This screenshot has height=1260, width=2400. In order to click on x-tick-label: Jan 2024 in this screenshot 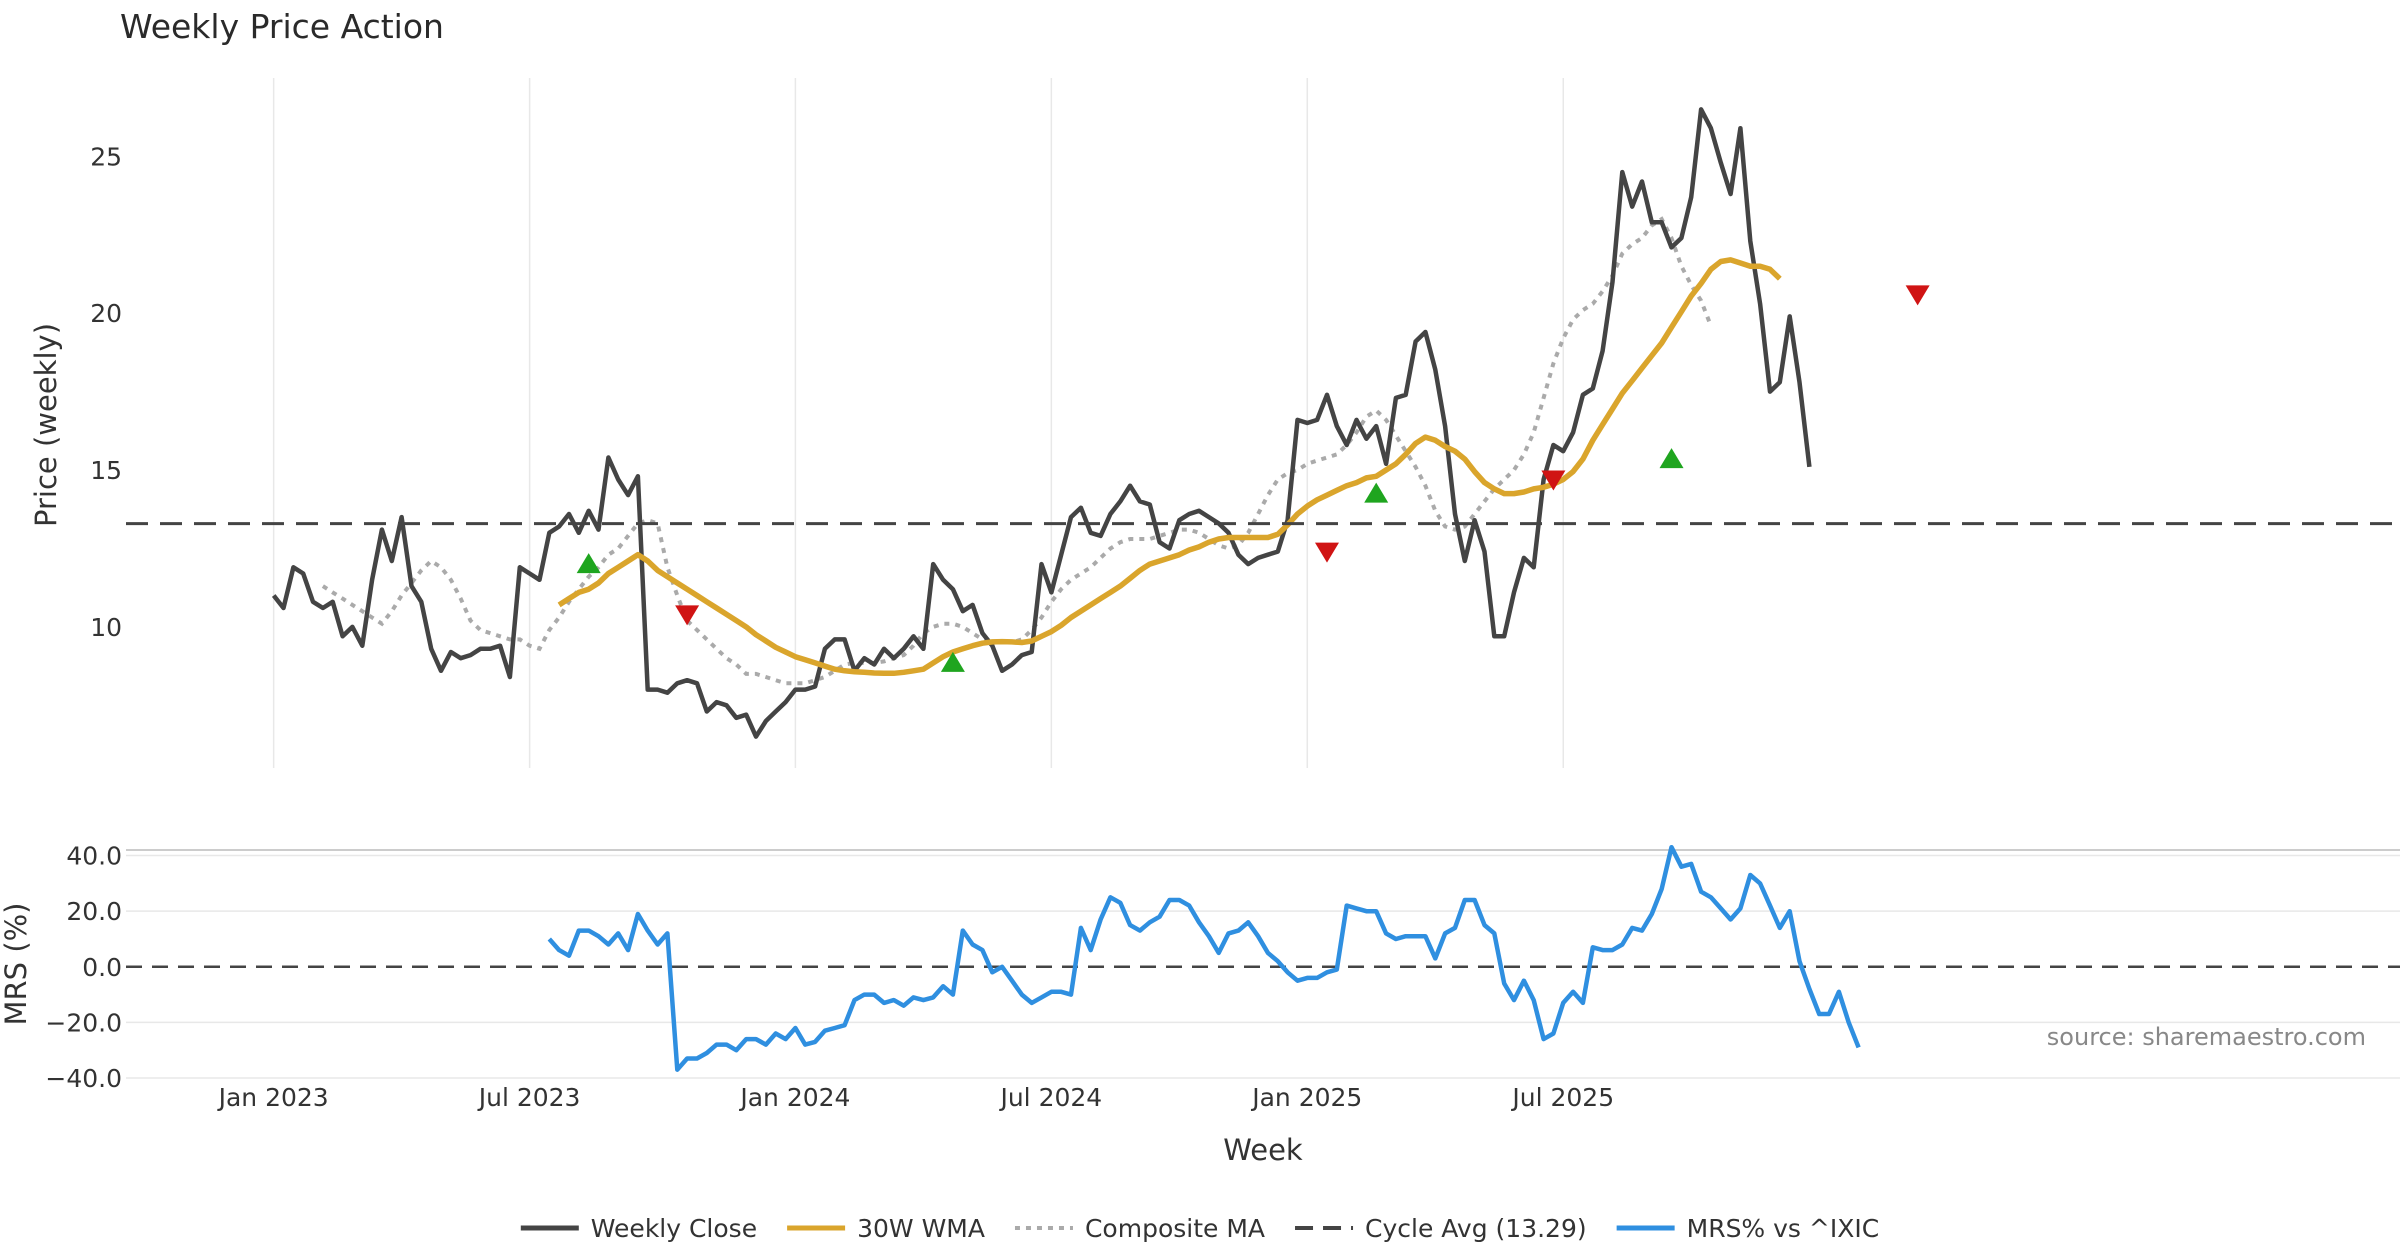, I will do `click(794, 1097)`.